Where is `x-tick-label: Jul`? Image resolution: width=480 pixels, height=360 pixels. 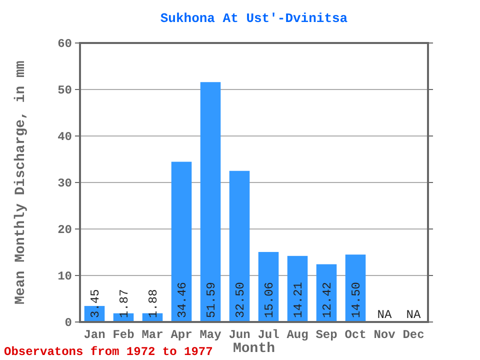
x-tick-label: Jul is located at coordinates (269, 335).